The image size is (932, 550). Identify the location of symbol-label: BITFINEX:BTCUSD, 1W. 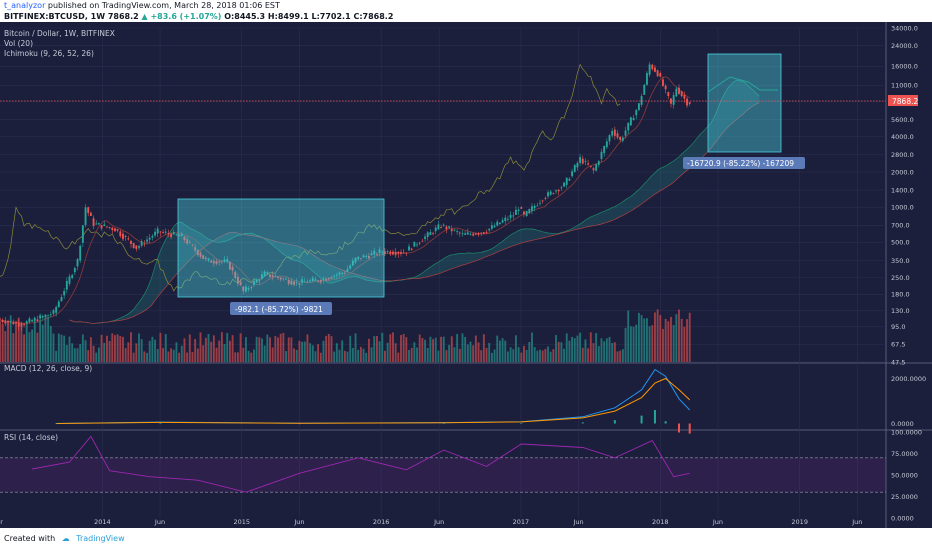
(55, 16).